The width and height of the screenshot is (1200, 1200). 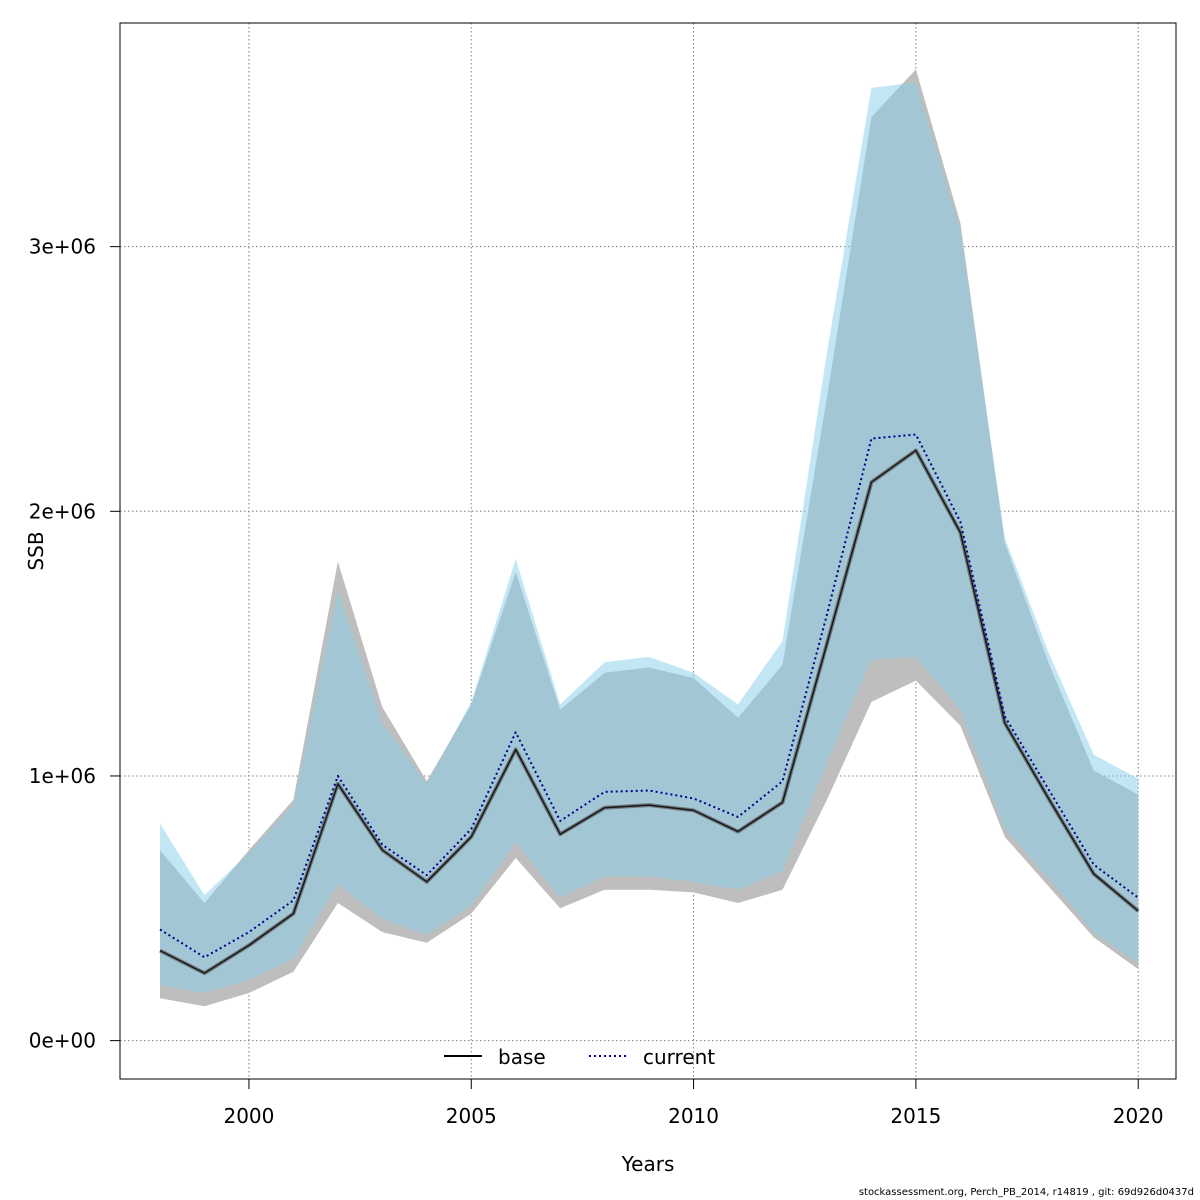 I want to click on y-axis: 0e+00 1e+06 2e+06 3e+06, so click(x=74, y=644).